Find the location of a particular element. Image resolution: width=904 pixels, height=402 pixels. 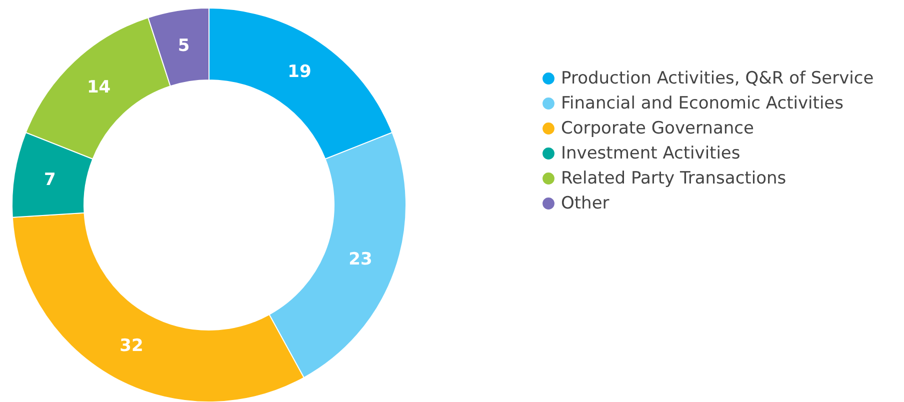

data-label: 5 is located at coordinates (184, 46).